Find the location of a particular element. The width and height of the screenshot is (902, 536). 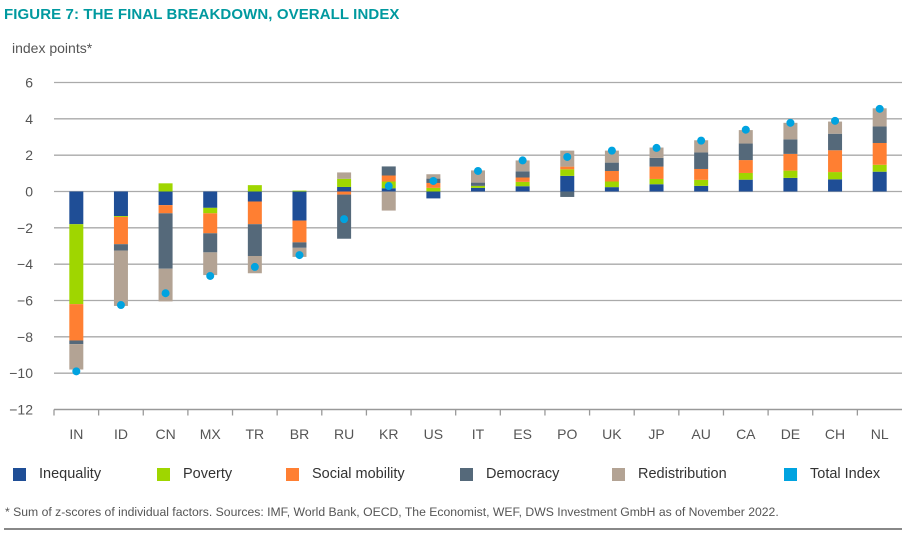

bar-stack-jp is located at coordinates (656, 169).